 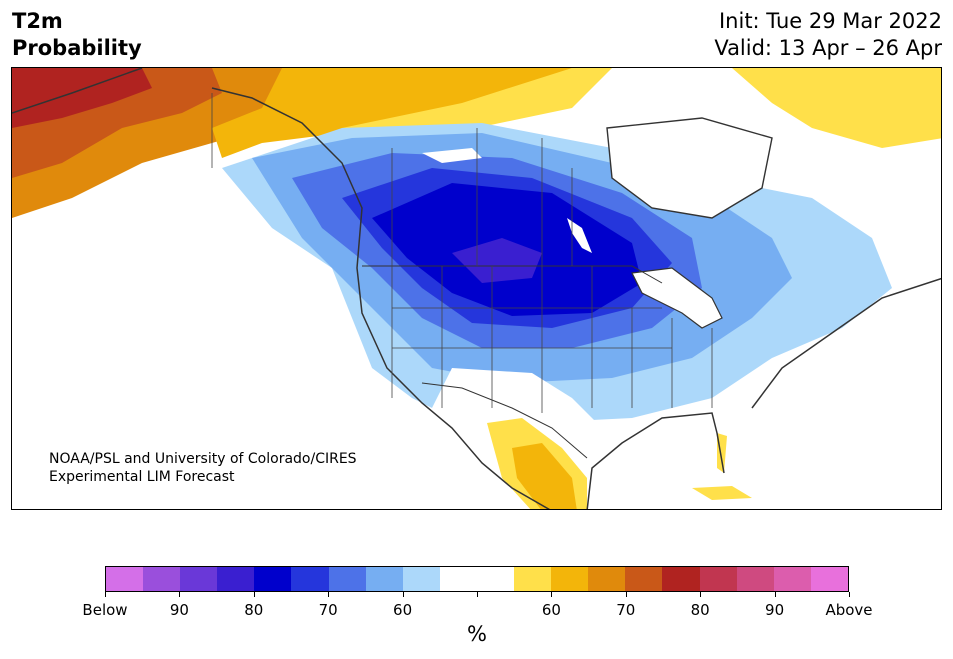 I want to click on valid-date: Valid: 13 Apr – 26 Apr, so click(x=828, y=48).